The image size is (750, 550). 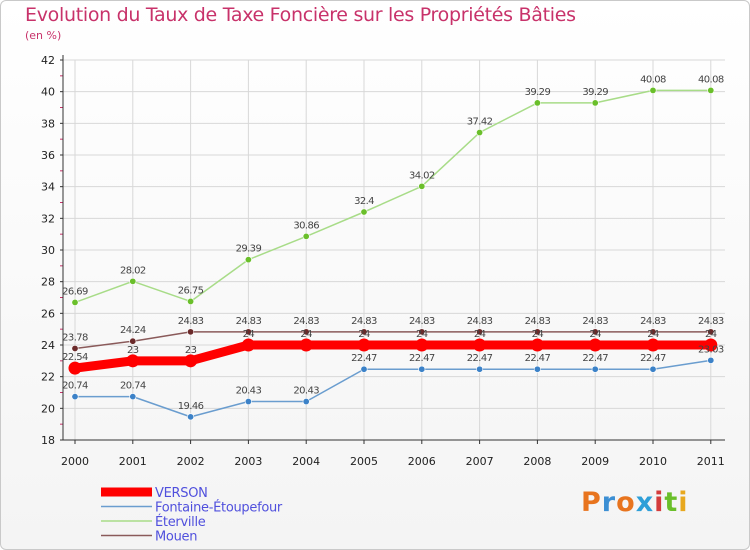 I want to click on y-tick-label: 40, so click(x=48, y=92).